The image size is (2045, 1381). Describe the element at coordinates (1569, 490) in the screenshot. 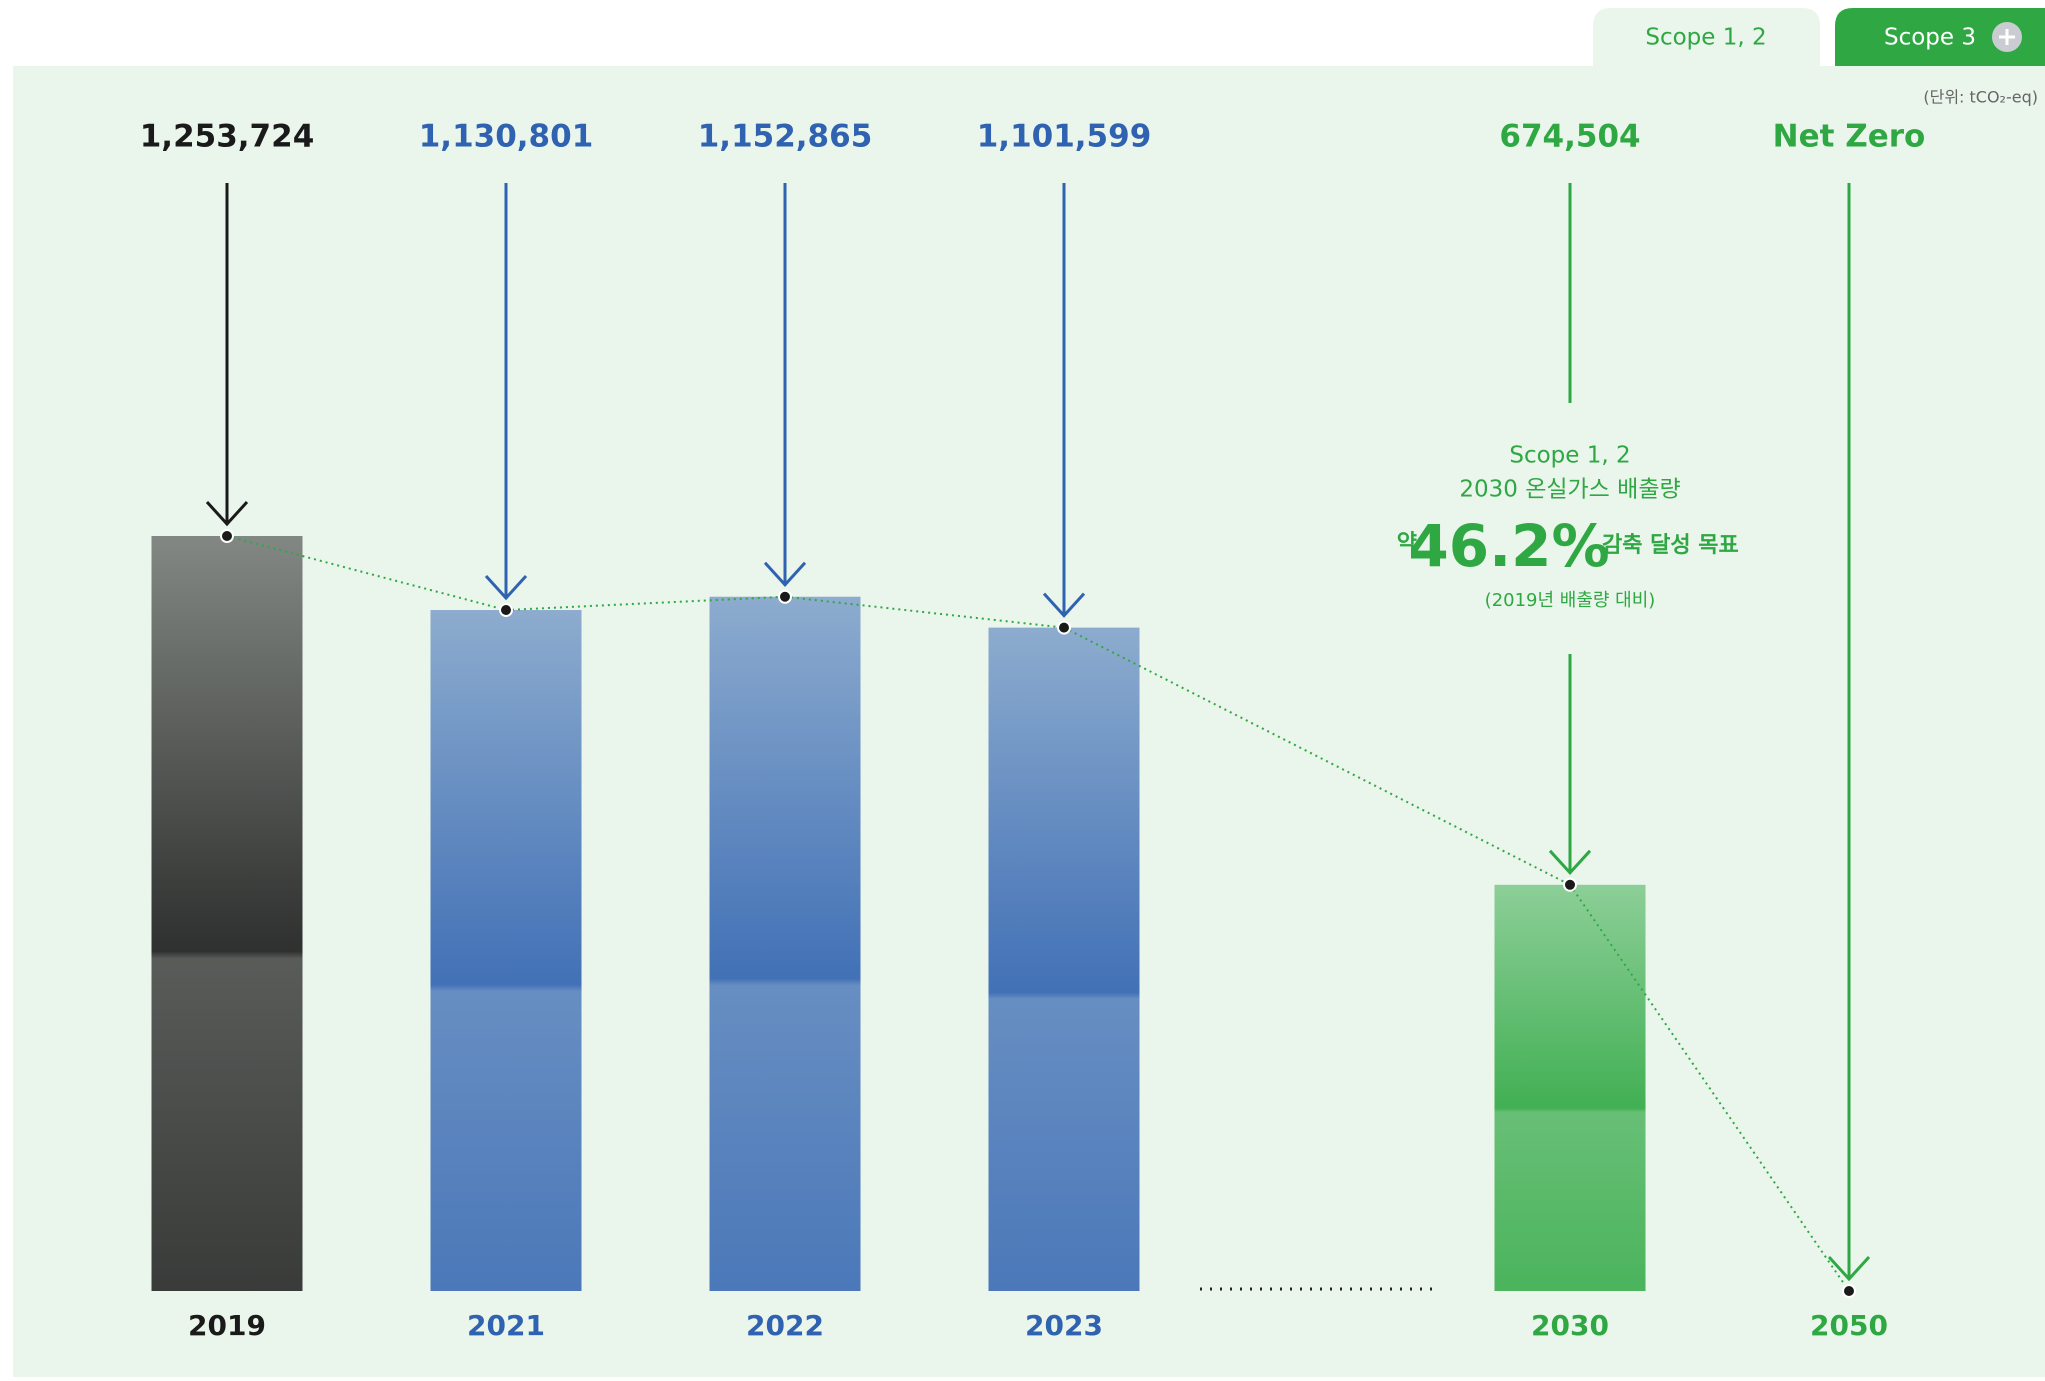

I see `annotation-line: 2030 온실가스 배출량` at that location.